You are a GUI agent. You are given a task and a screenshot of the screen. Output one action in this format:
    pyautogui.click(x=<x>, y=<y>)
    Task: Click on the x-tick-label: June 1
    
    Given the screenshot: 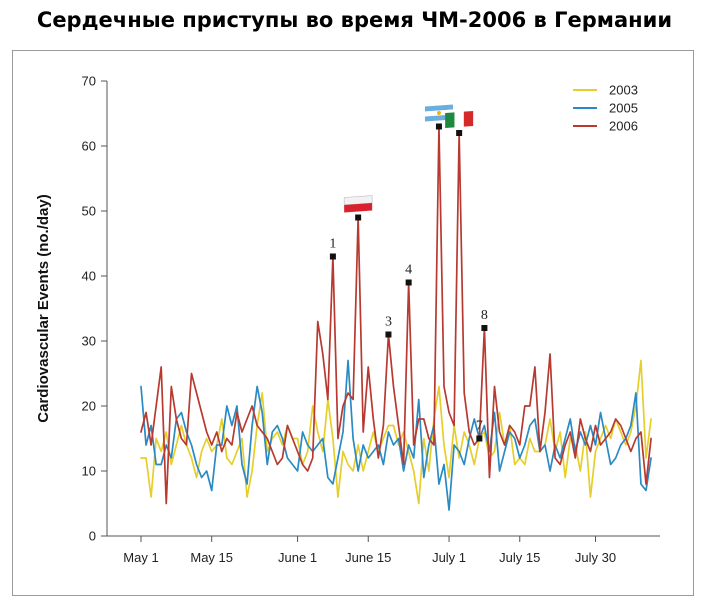 What is the action you would take?
    pyautogui.click(x=297, y=557)
    